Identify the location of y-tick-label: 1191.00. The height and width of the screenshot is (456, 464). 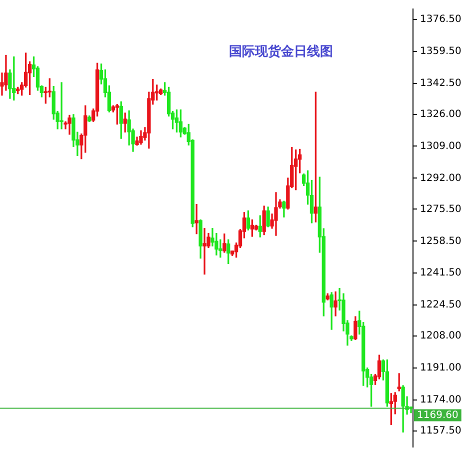
(441, 368).